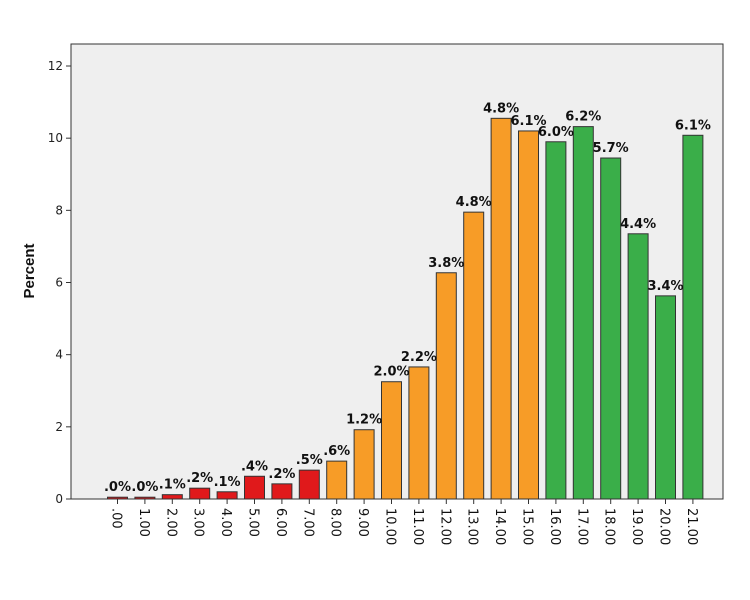 The image size is (750, 600). I want to click on x-tick-label: 7.00, so click(307, 522).